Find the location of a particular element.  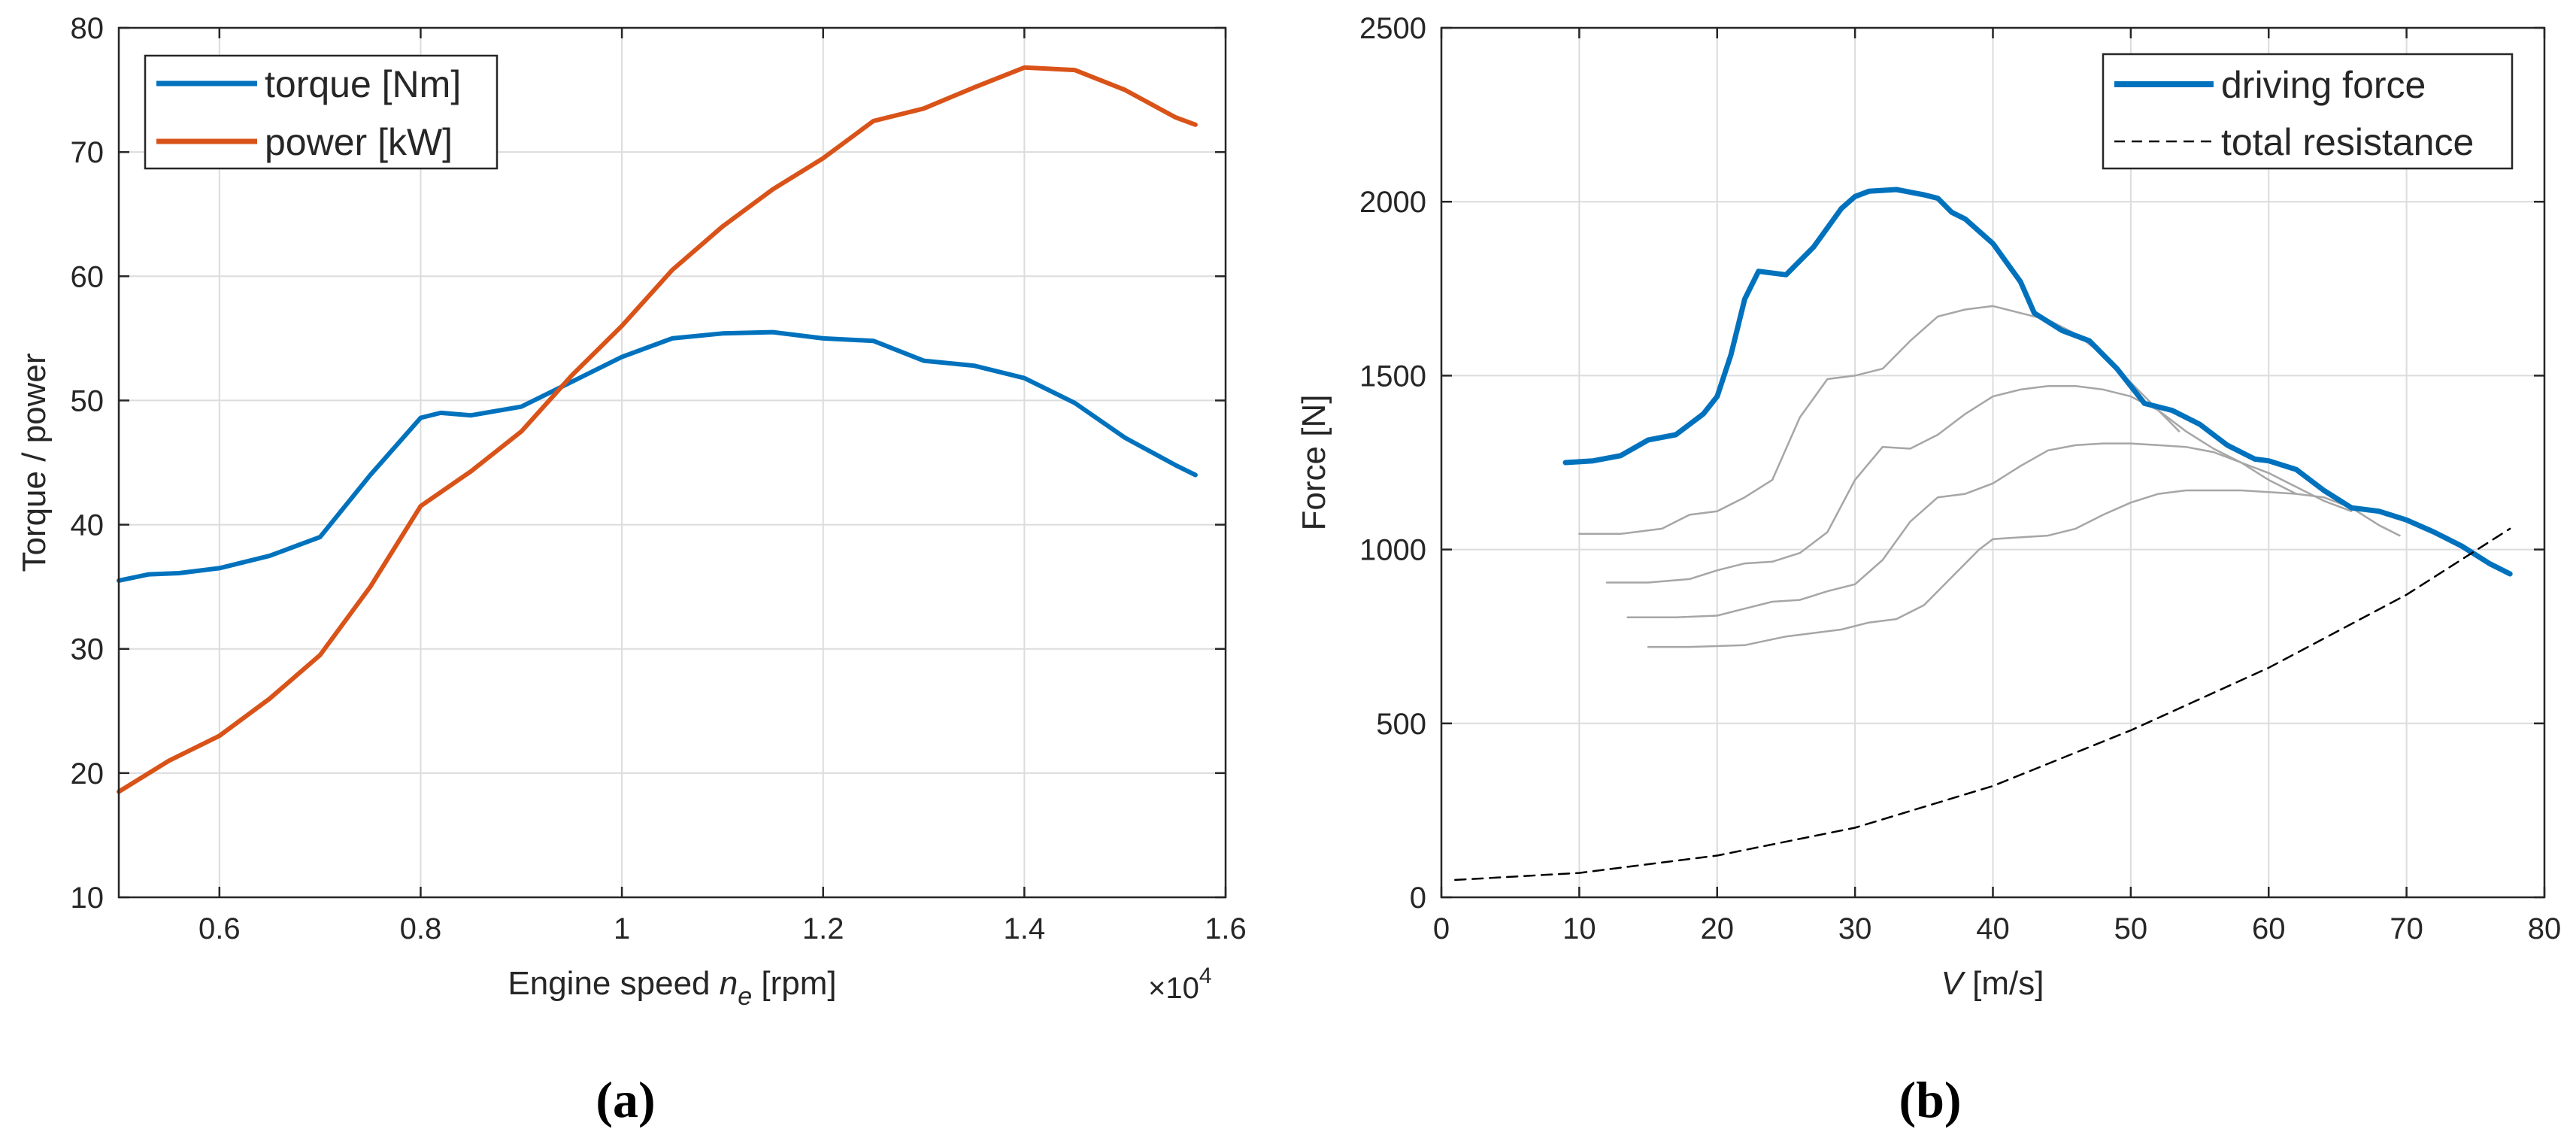

panel-b-x-tick-label: 50 is located at coordinates (2131, 928).